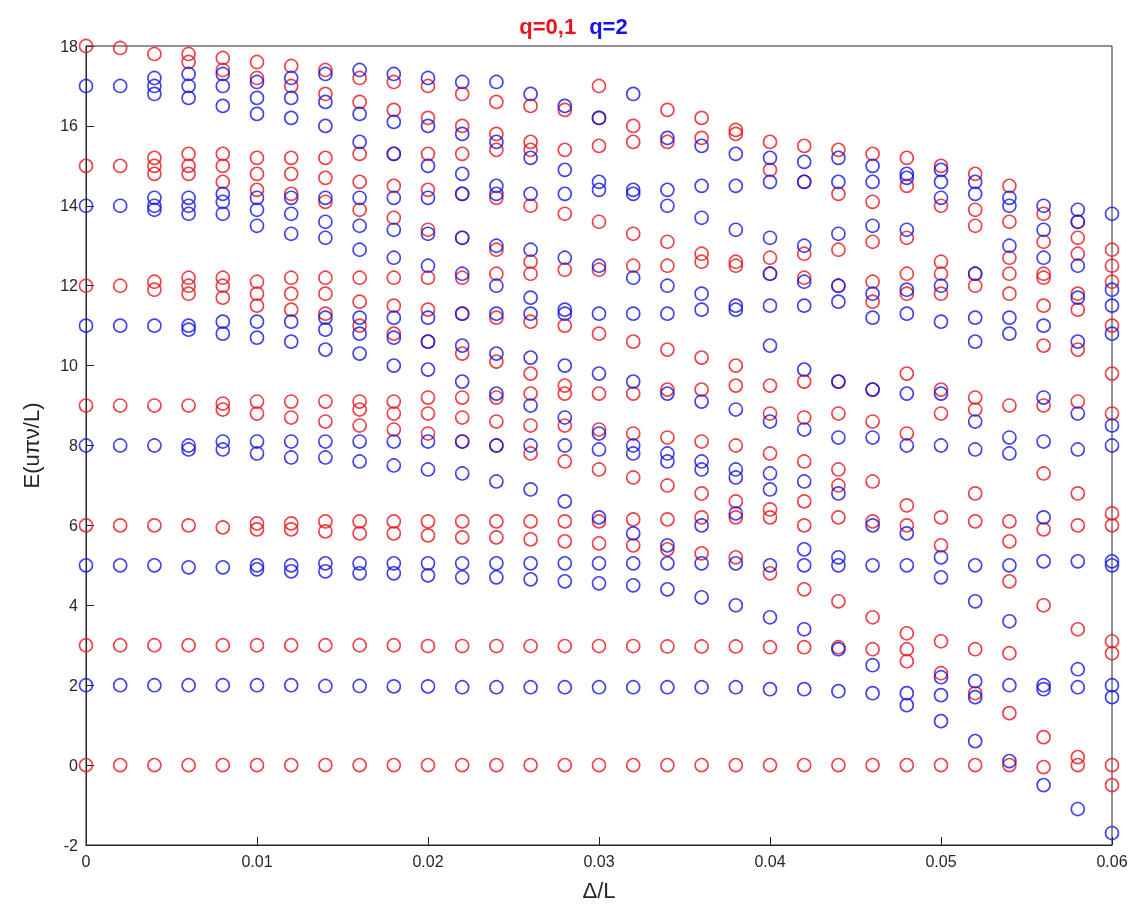 Image resolution: width=1142 pixels, height=915 pixels. What do you see at coordinates (770, 861) in the screenshot?
I see `x-tick-label: 0.04` at bounding box center [770, 861].